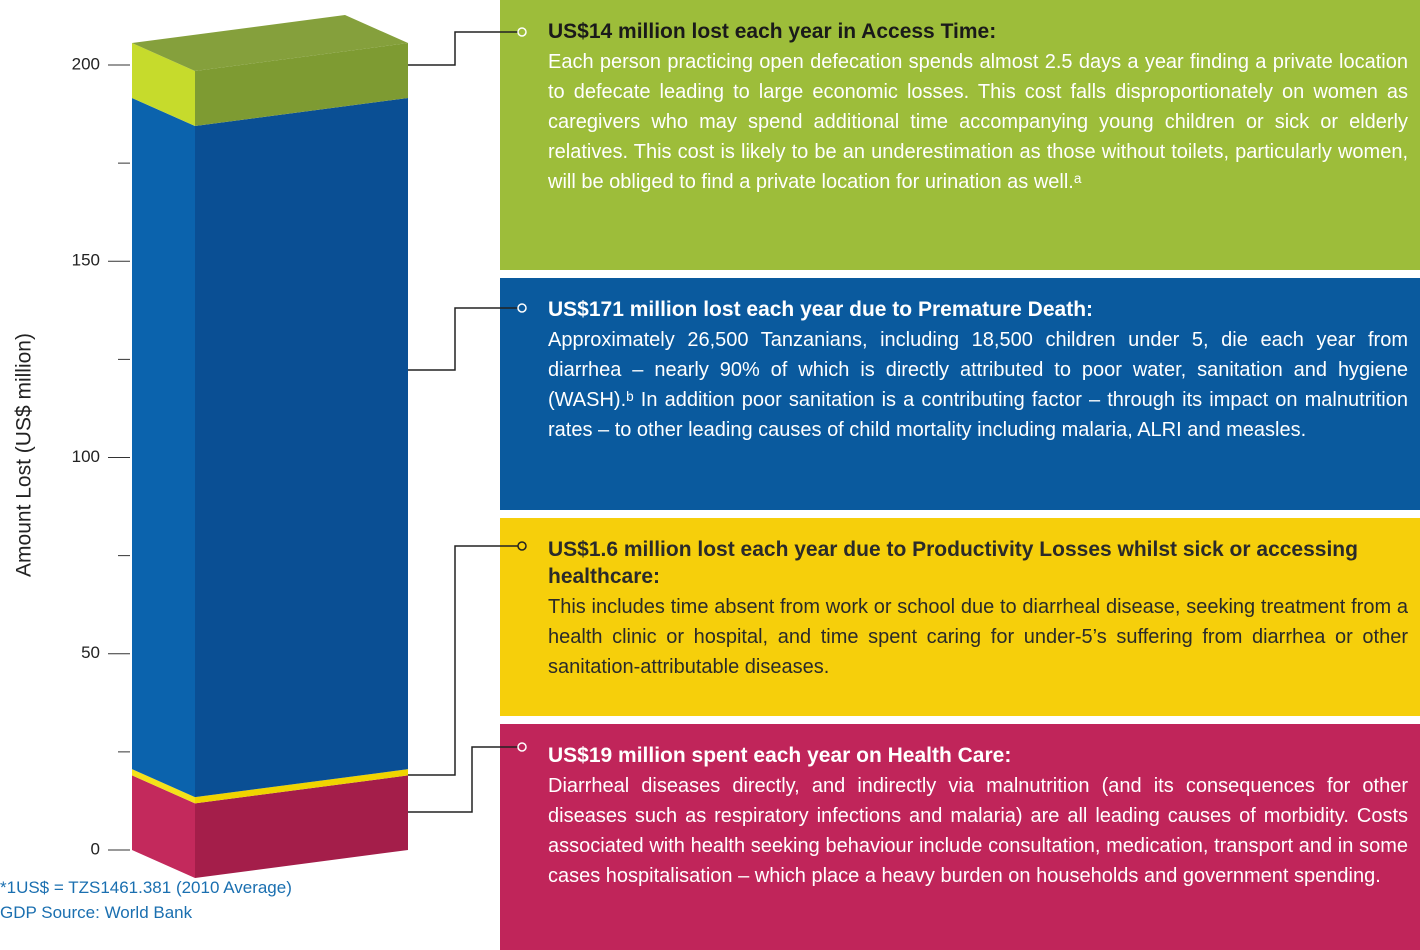 The height and width of the screenshot is (950, 1420). Describe the element at coordinates (86, 260) in the screenshot. I see `y-tick-label: 150` at that location.